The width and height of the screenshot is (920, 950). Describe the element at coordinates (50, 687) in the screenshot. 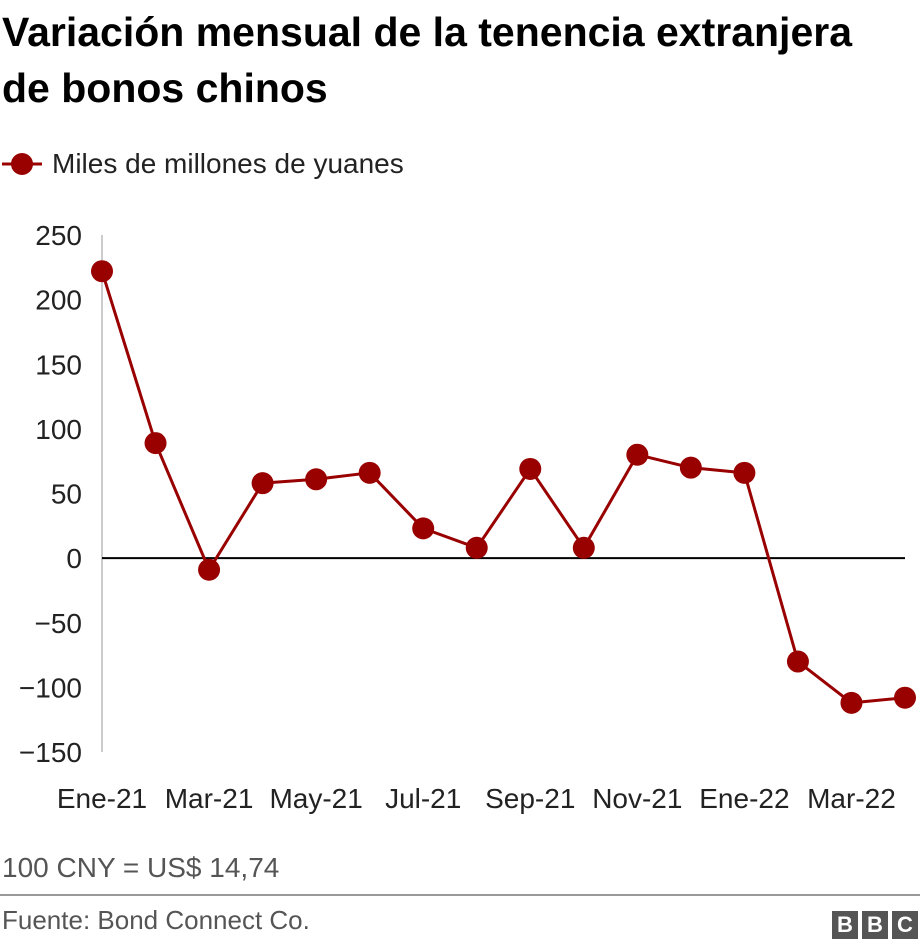

I see `y-tick-label: −100` at that location.